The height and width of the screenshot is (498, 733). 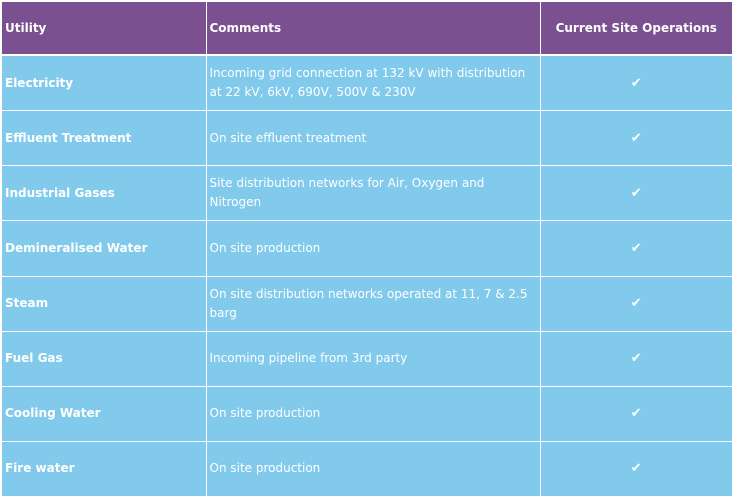 What do you see at coordinates (636, 29) in the screenshot?
I see `header-current-site-operations: Current Site Operations` at bounding box center [636, 29].